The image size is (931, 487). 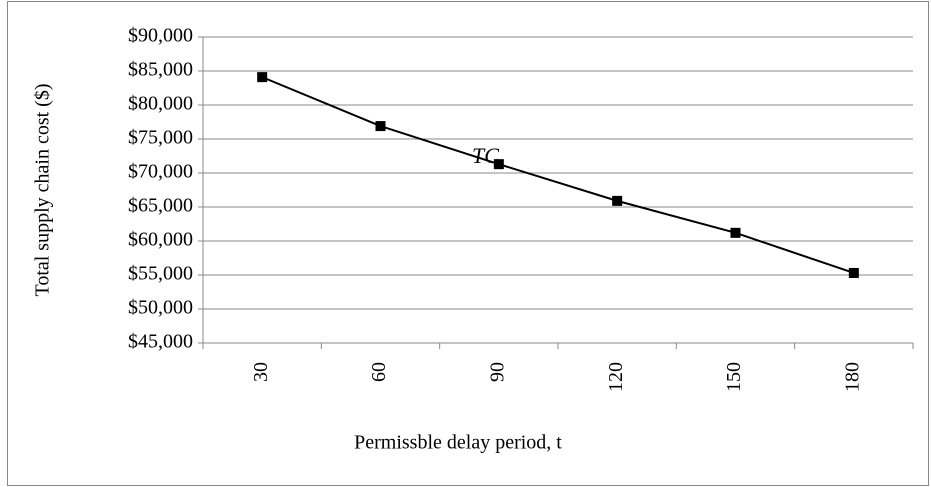 I want to click on x-tick-label: 120, so click(x=616, y=377).